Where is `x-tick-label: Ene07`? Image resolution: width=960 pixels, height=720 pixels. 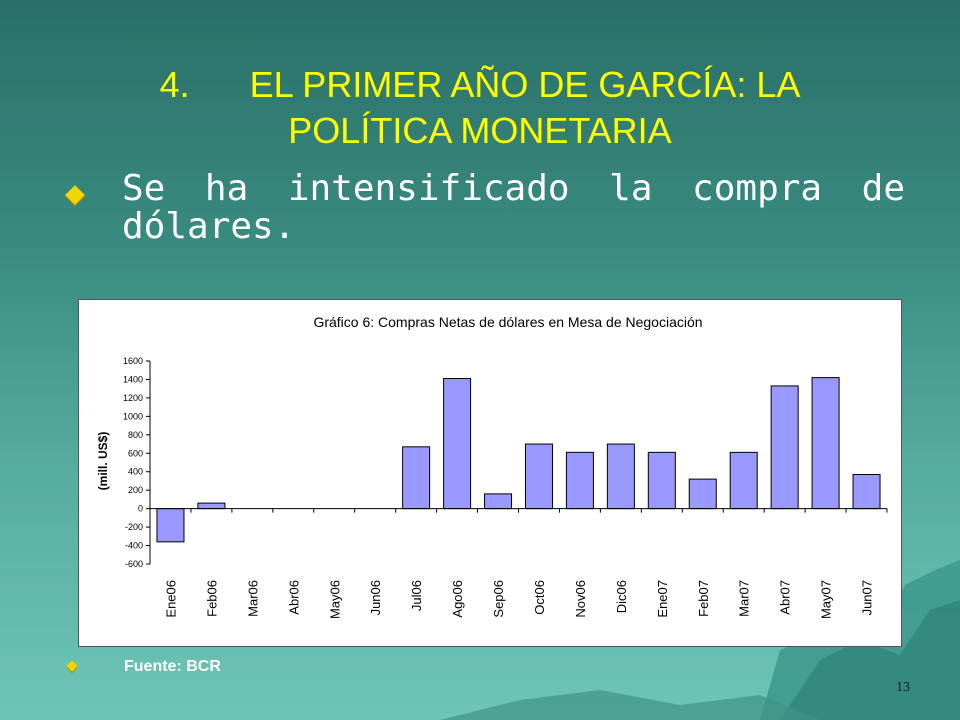 x-tick-label: Ene07 is located at coordinates (662, 599).